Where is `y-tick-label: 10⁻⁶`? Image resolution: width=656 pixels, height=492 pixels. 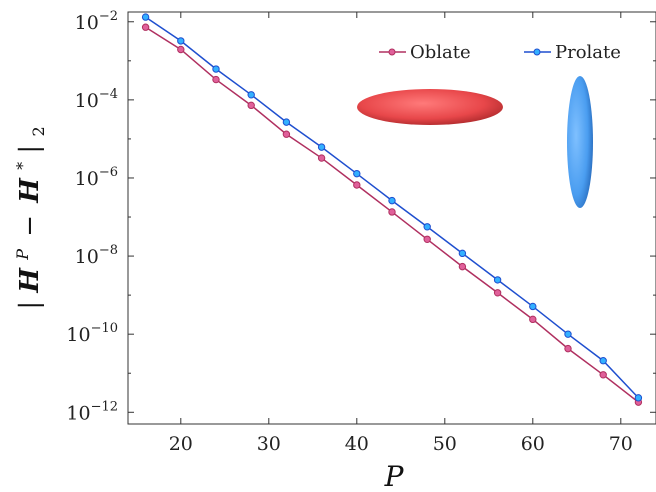
y-tick-label: 10⁻⁶ is located at coordinates (96, 177).